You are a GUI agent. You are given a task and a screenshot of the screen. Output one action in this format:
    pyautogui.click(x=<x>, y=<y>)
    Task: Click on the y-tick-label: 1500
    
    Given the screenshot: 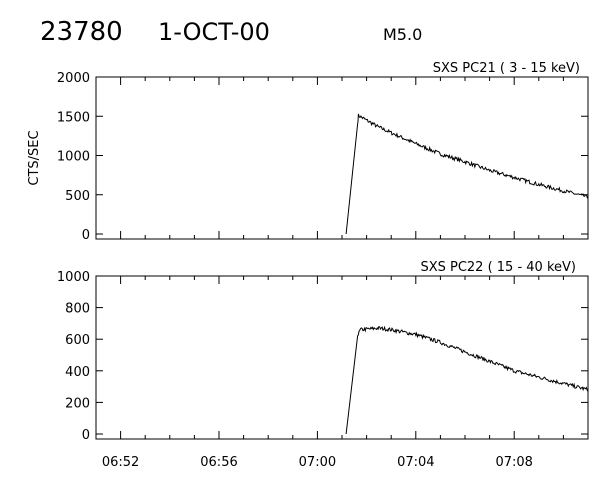 What is the action you would take?
    pyautogui.click(x=73, y=117)
    